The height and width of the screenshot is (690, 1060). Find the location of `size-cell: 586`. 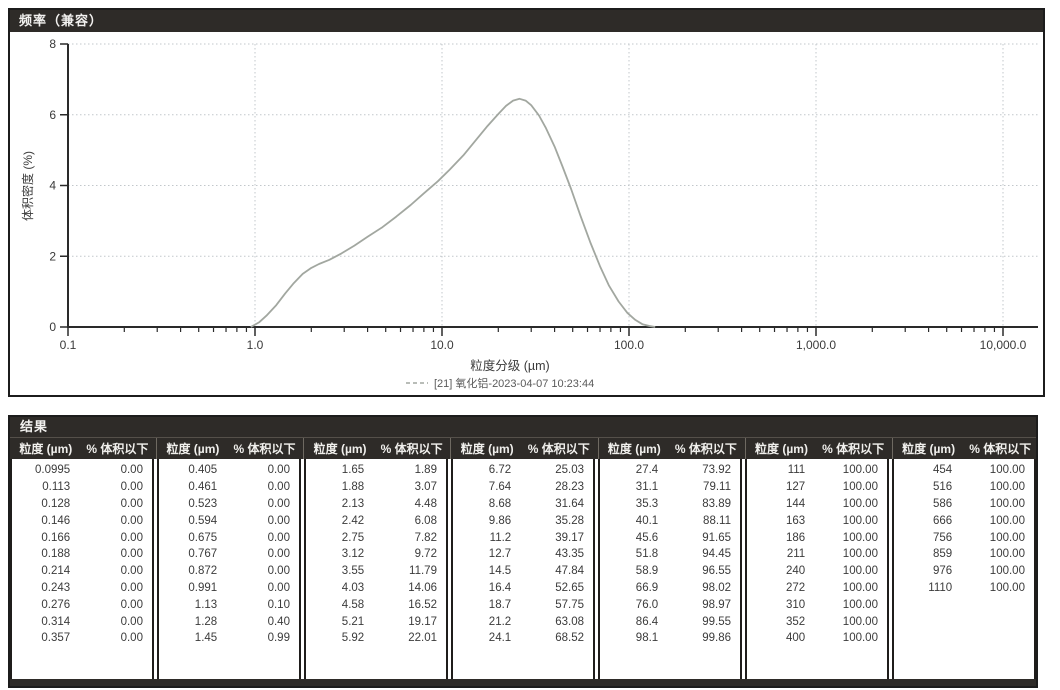

size-cell: 586 is located at coordinates (943, 503).